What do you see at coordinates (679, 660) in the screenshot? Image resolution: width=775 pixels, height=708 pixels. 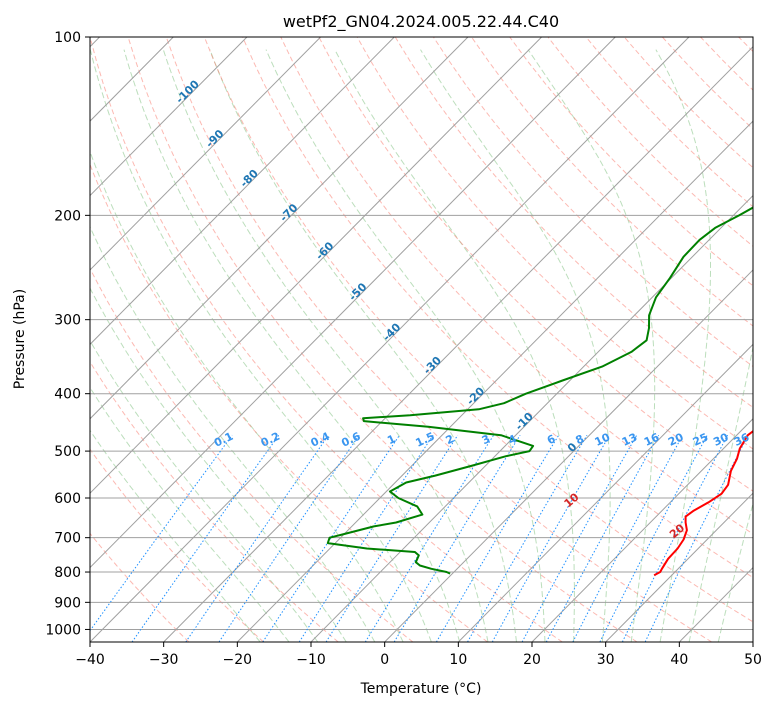 I see `x-tick-label: 40` at bounding box center [679, 660].